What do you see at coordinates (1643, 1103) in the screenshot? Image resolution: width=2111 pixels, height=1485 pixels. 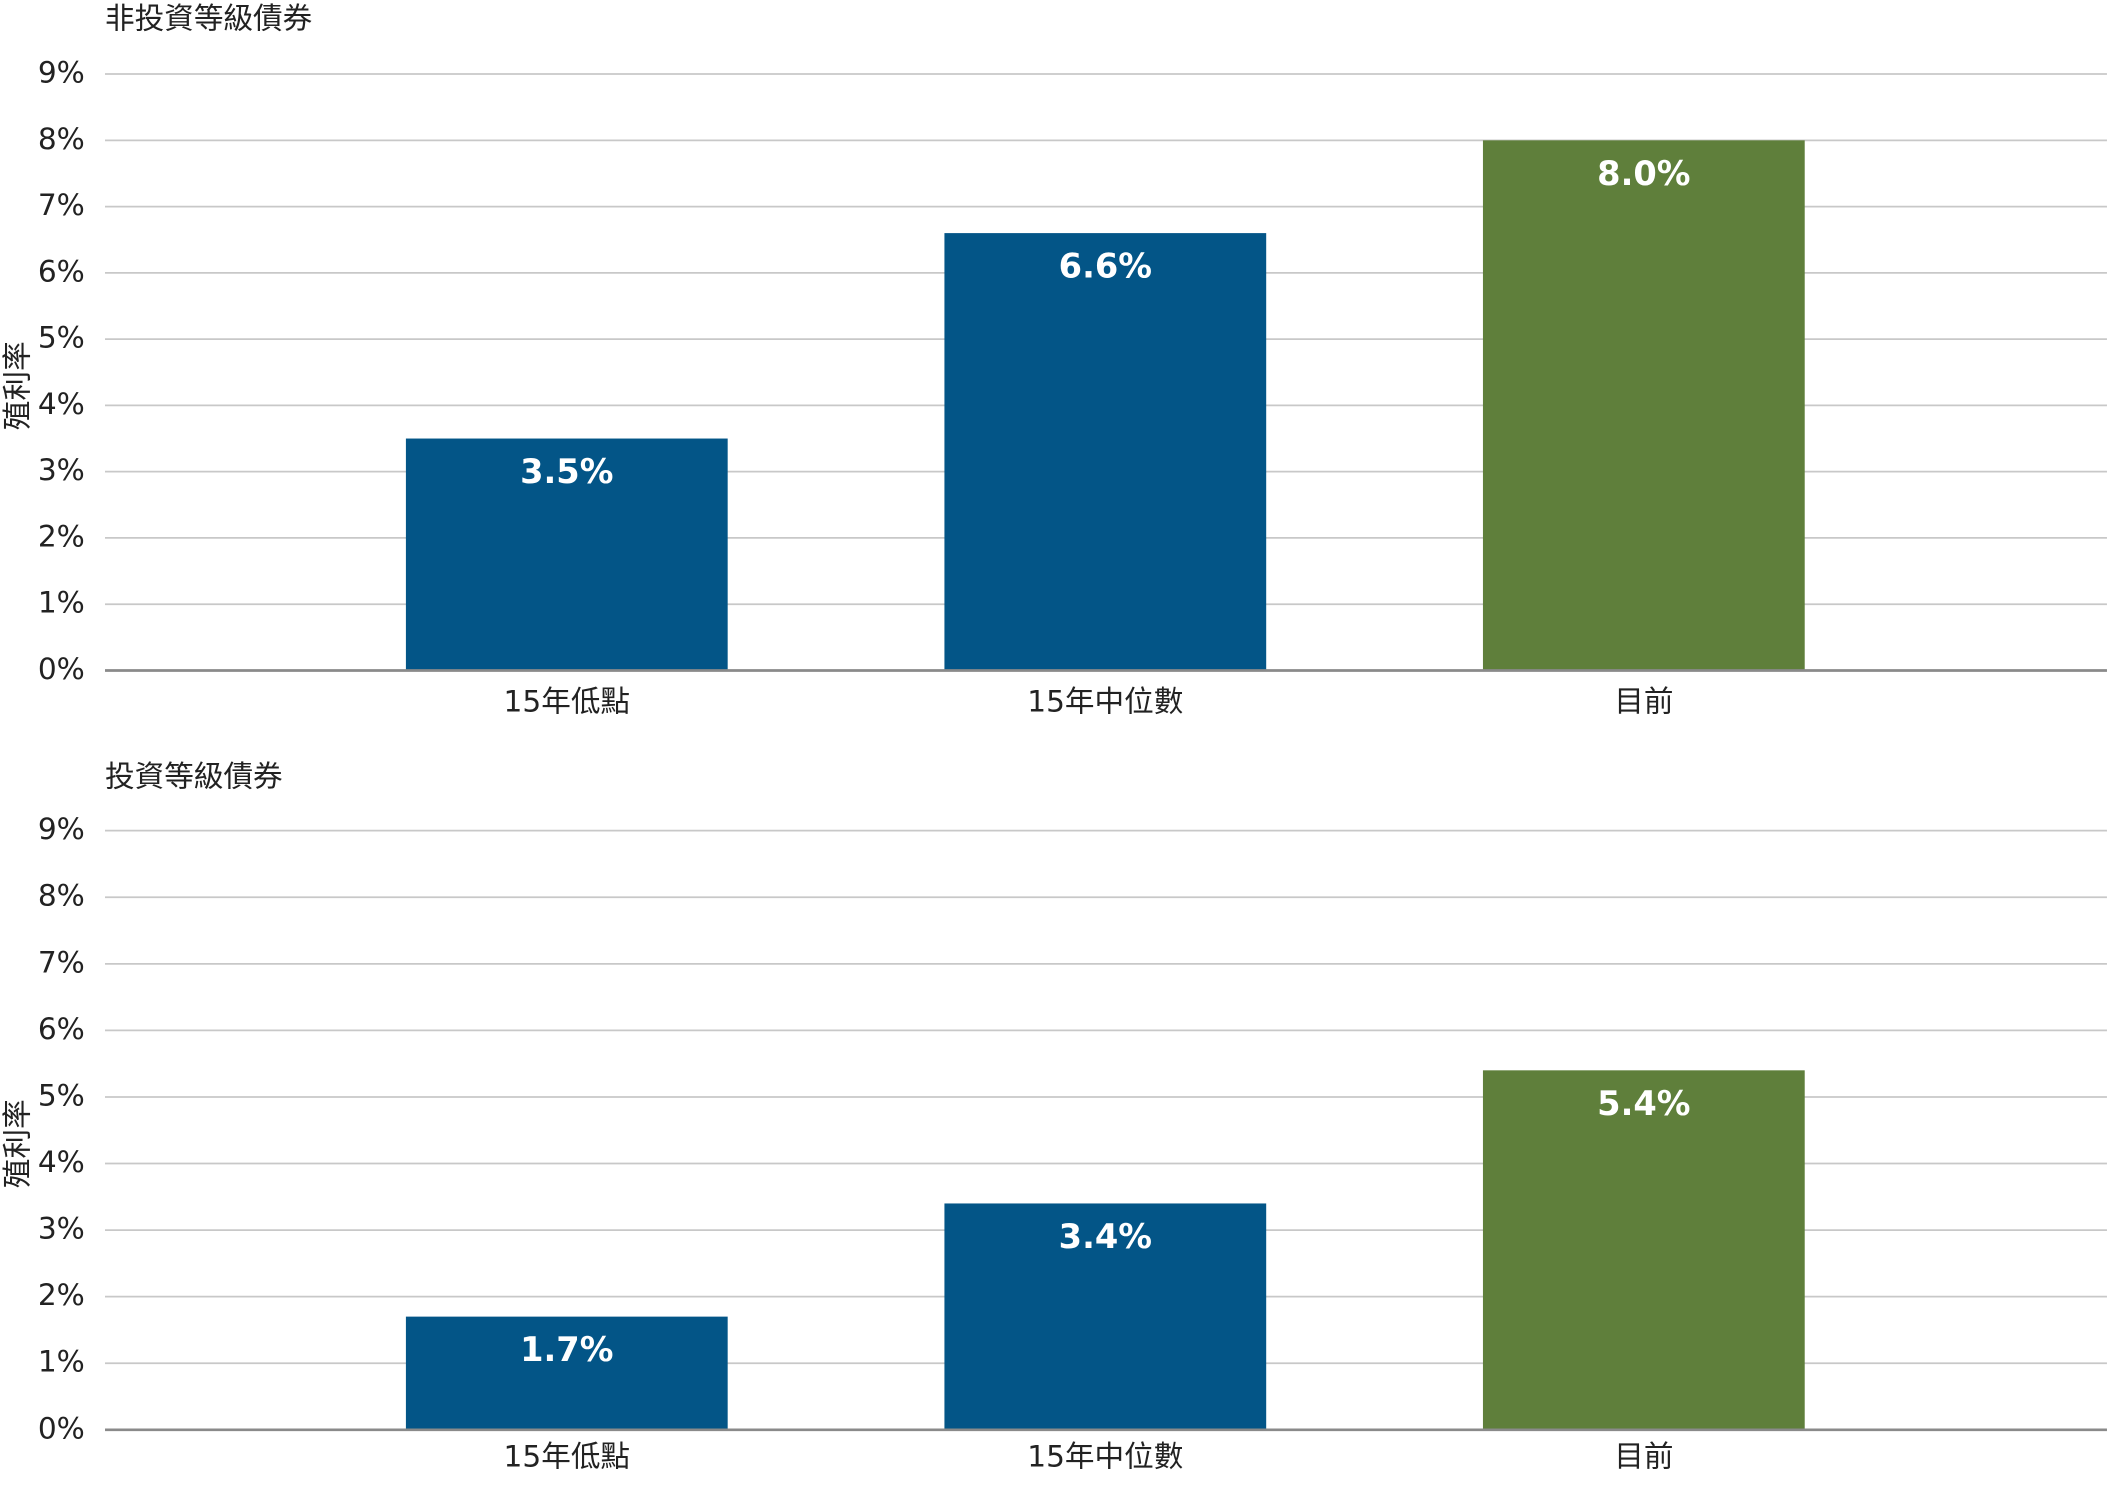 I see `value-label: 5.4%` at bounding box center [1643, 1103].